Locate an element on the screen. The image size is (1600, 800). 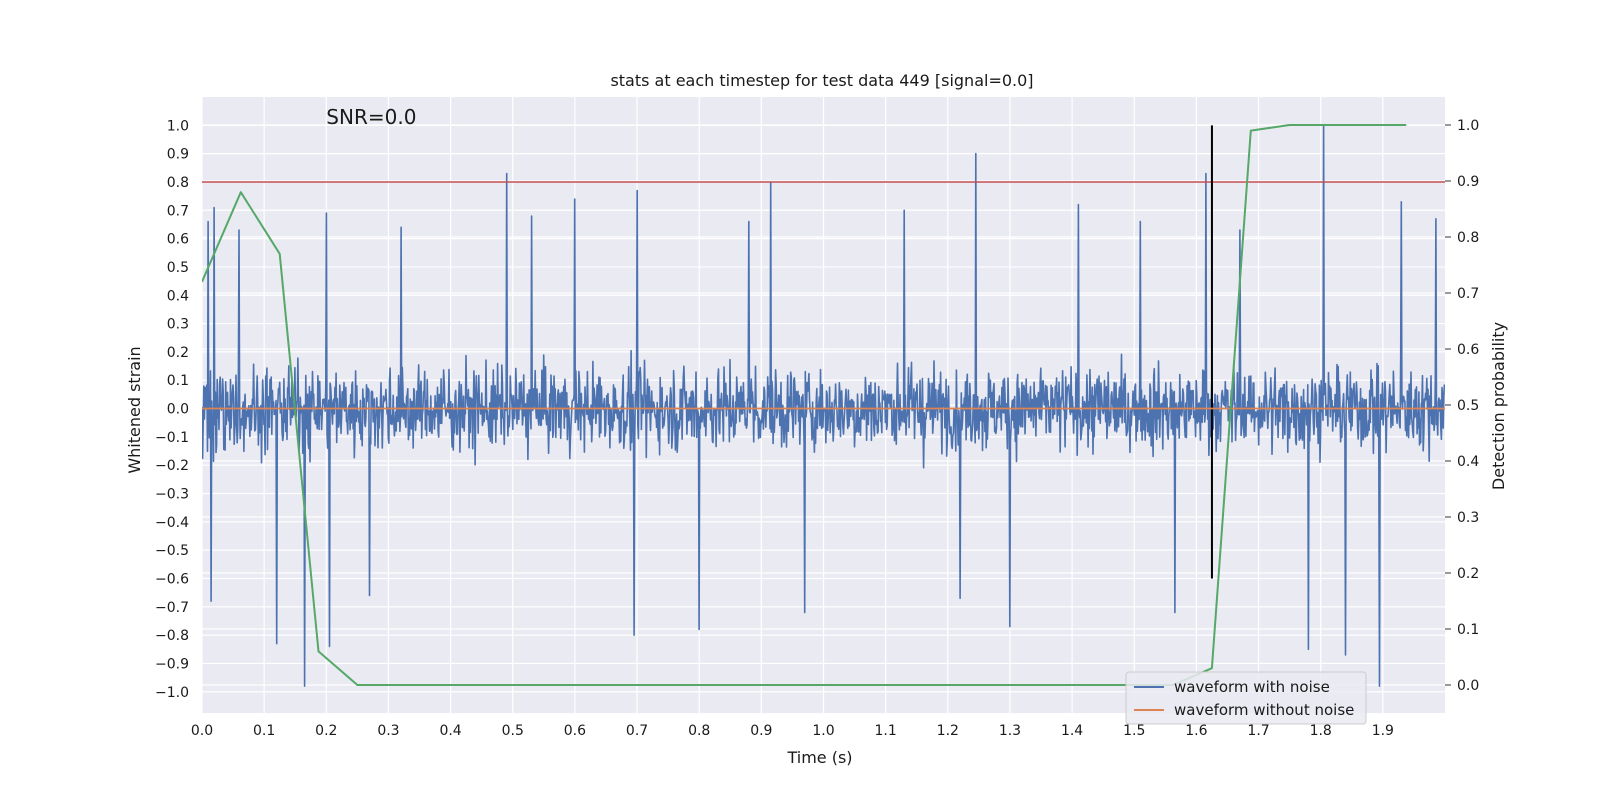
y-tick-label: −0.9 is located at coordinates (172, 664).